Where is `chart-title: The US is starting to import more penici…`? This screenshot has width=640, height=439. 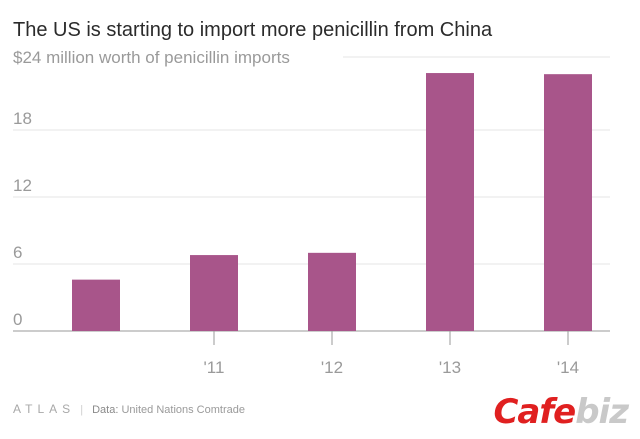
chart-title: The US is starting to import more penici… is located at coordinates (253, 30).